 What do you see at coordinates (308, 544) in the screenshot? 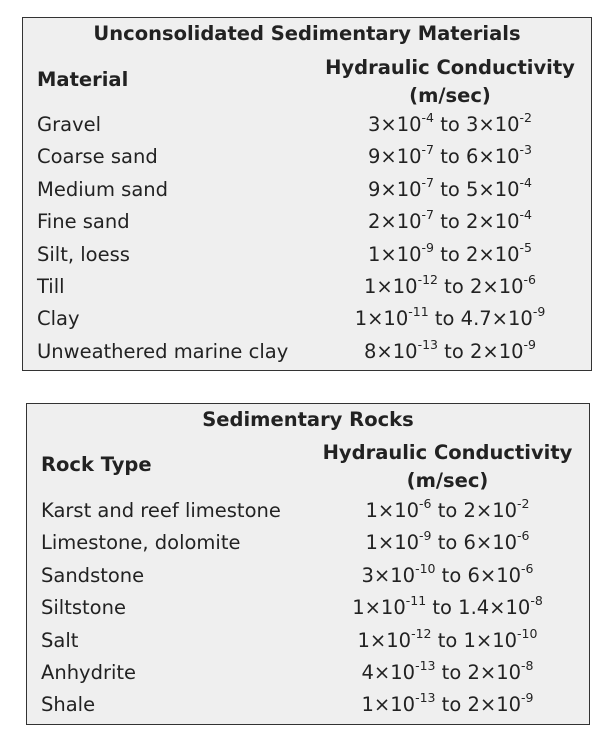
I see `table-row: Limestone, dolomite 1×10-9 to 6×10-6` at bounding box center [308, 544].